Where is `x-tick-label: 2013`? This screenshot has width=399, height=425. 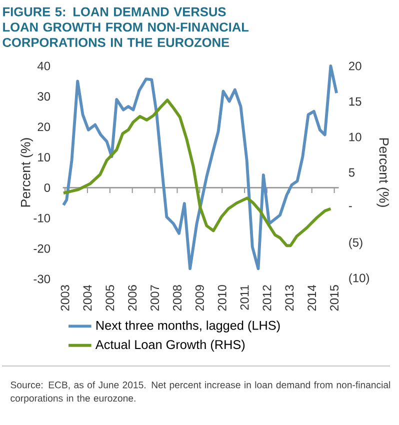 x-tick-label: 2013 is located at coordinates (289, 298).